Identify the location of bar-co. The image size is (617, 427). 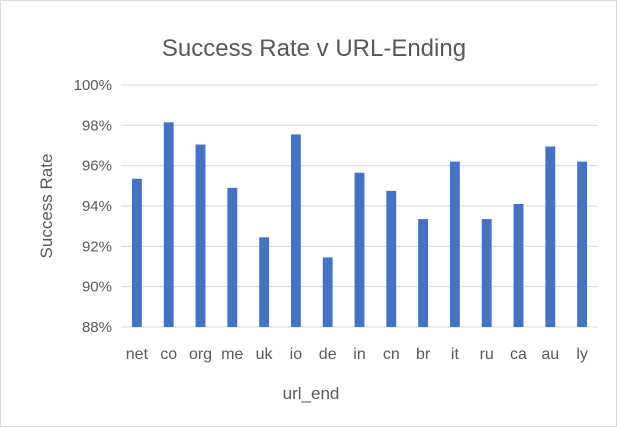
(168, 224).